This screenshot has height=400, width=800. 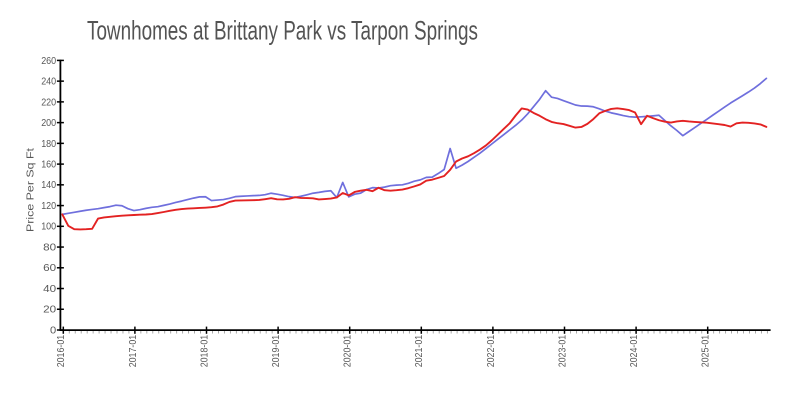 I want to click on svg-text: 2025-01, so click(x=706, y=351).